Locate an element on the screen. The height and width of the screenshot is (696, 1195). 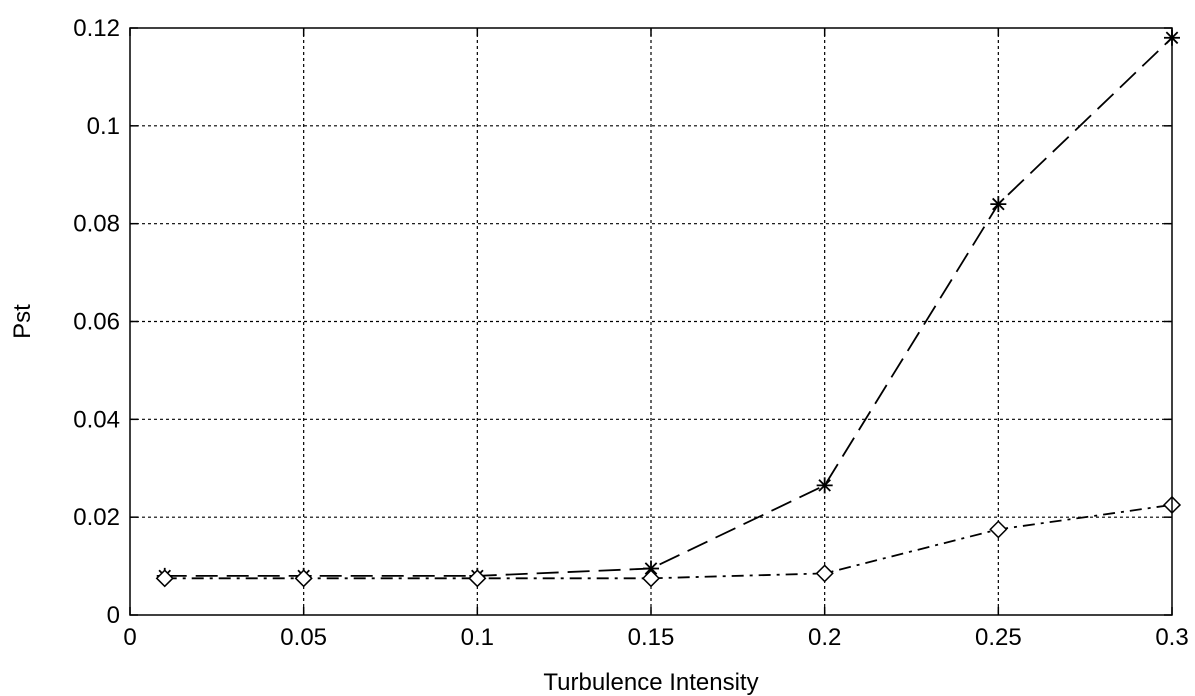
y-tick-label: 0.08 is located at coordinates (96, 224).